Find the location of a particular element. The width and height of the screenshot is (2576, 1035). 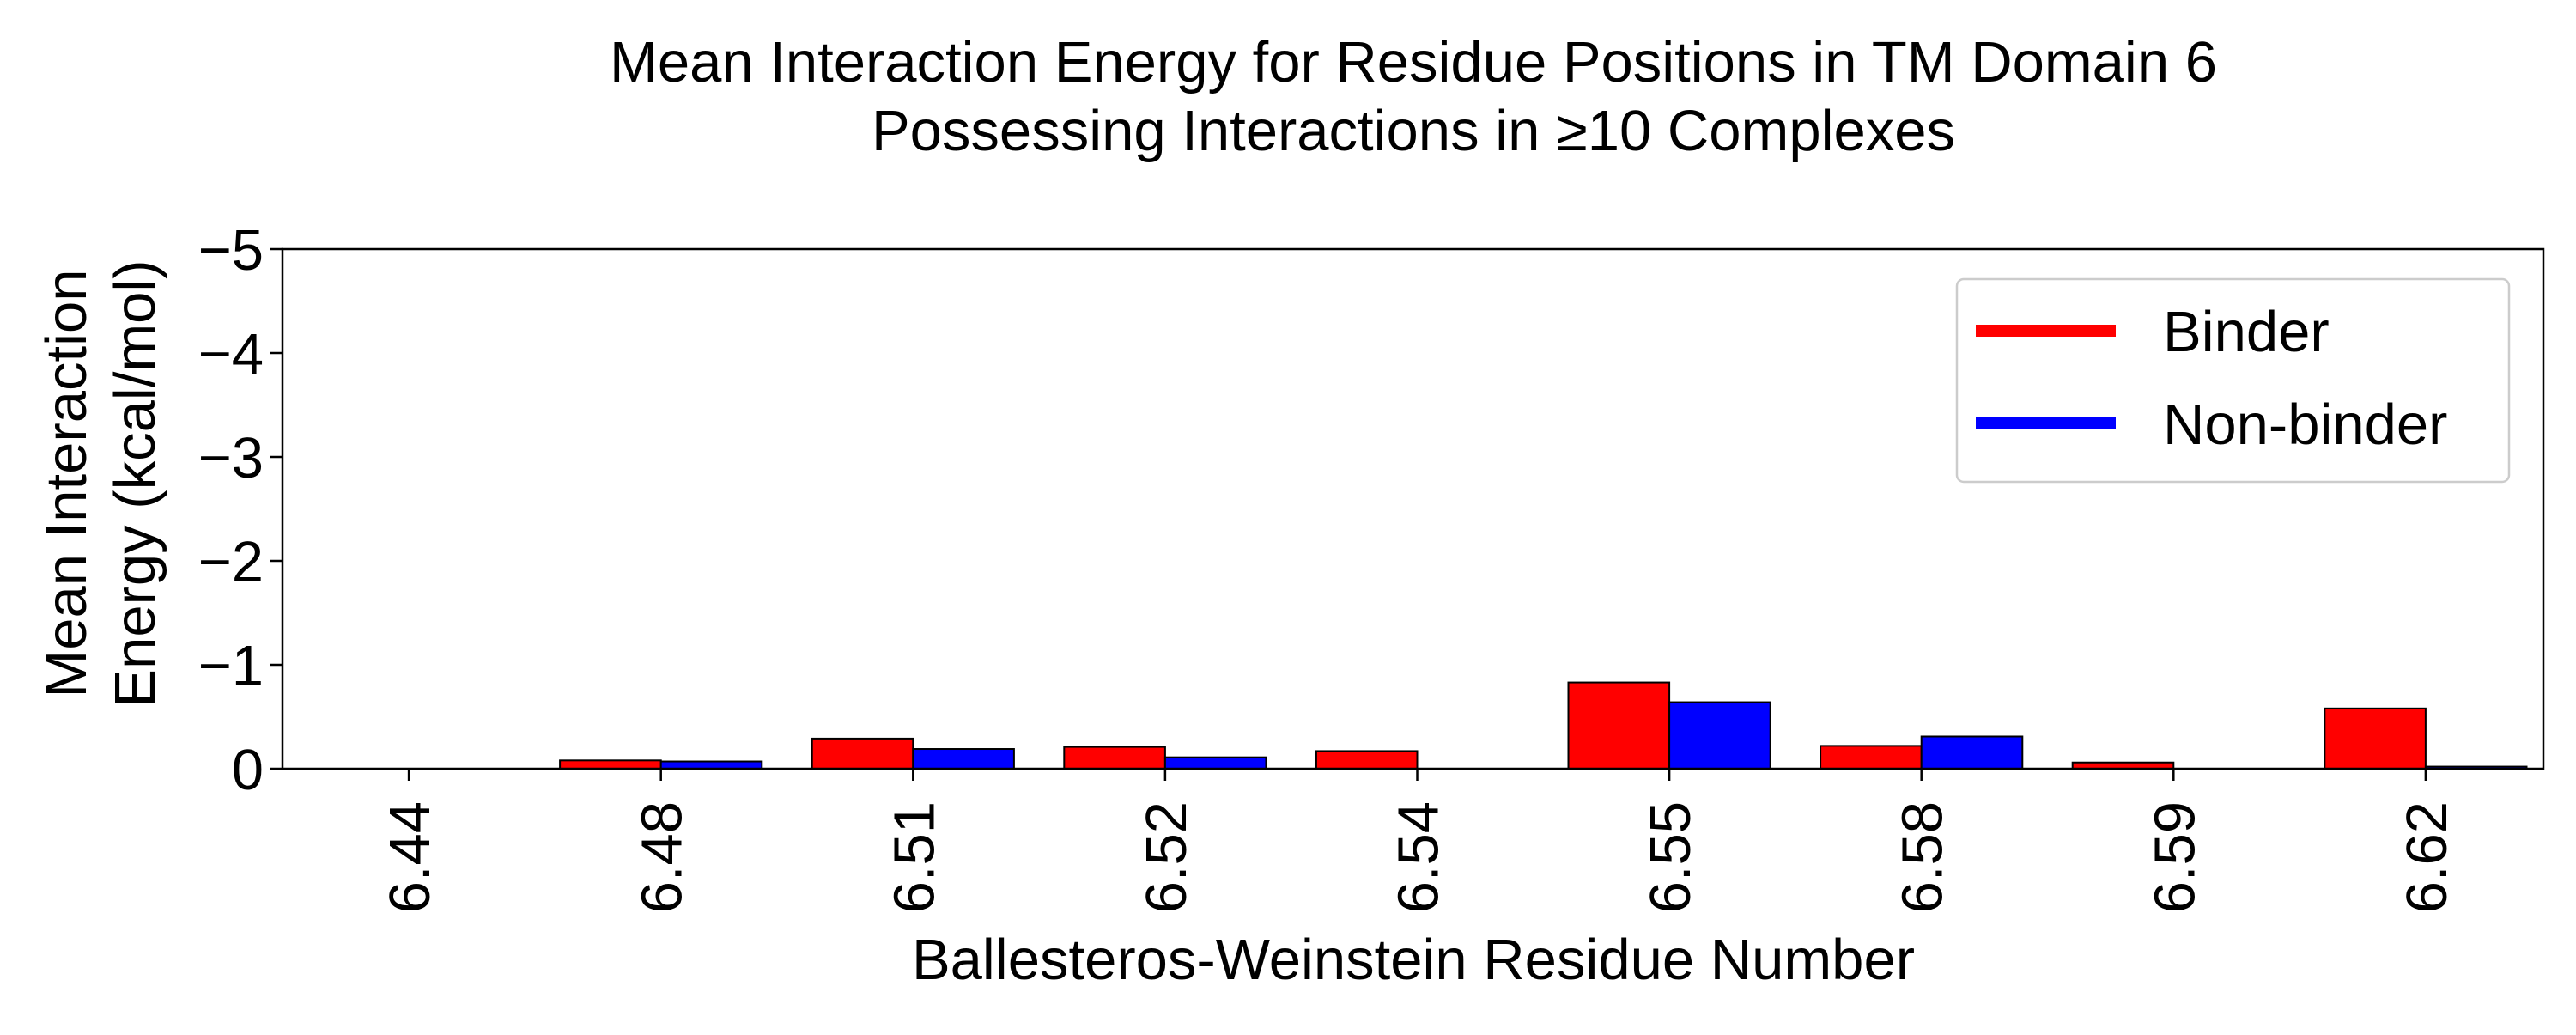

legend-label-non-binder: Non-binder is located at coordinates (2305, 425).